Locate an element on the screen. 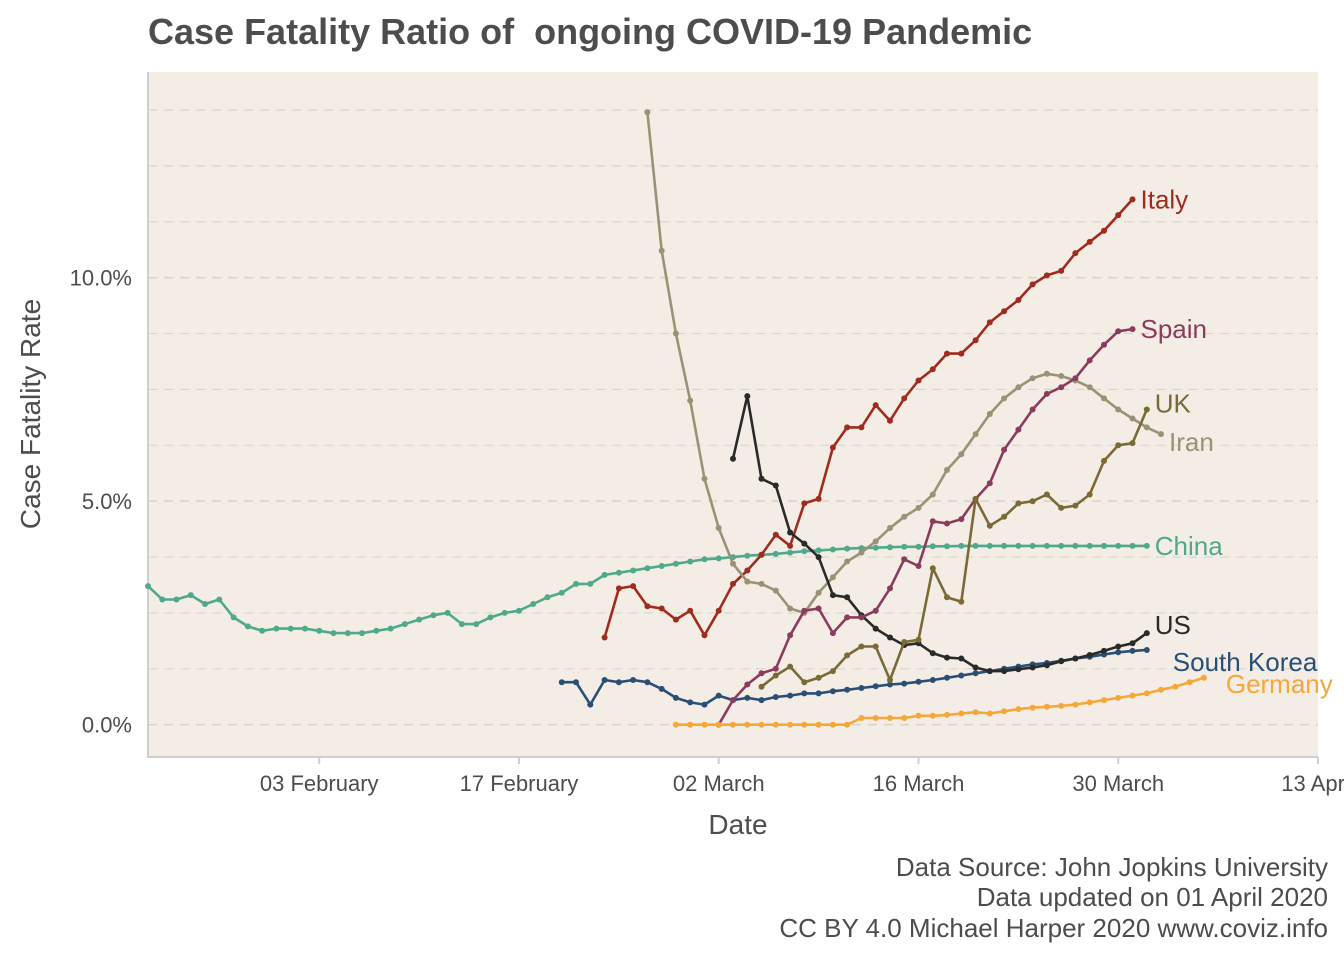 The width and height of the screenshot is (1344, 960). y-tick-labels: 0.0% 5.0% 10.0% is located at coordinates (101, 502).